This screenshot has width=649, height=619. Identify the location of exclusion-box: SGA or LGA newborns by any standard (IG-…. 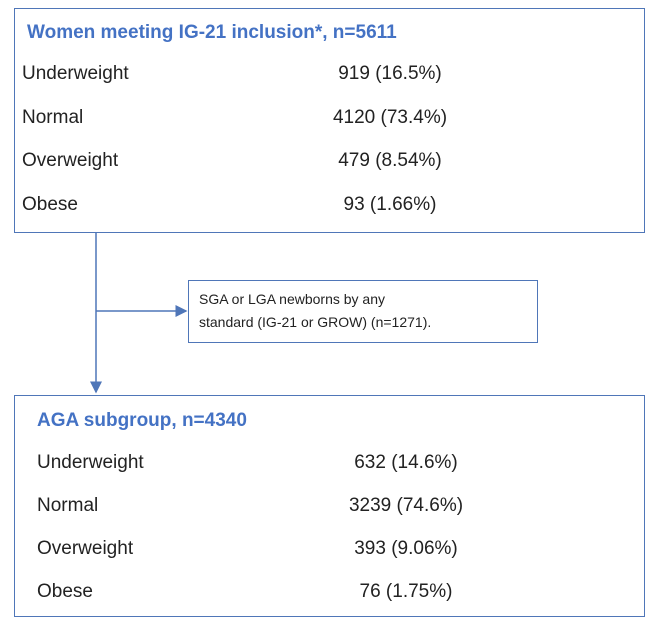
(363, 311).